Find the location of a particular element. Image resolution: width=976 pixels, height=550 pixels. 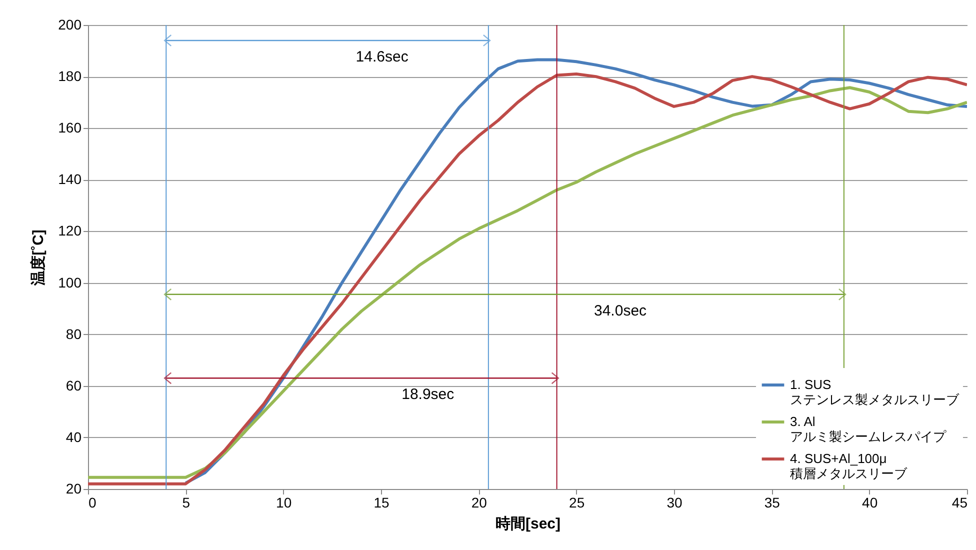

y-tick-label: 40 is located at coordinates (74, 436).